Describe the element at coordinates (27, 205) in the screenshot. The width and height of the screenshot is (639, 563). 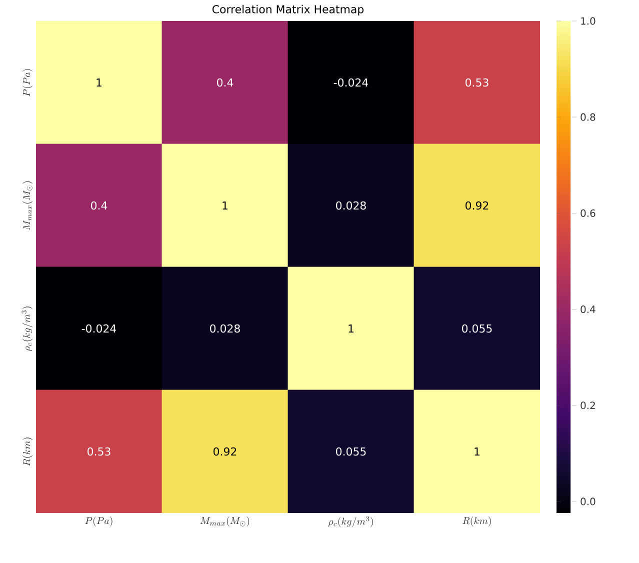
I see `y-tick-label: $M_{max}(M_\odot)$` at that location.